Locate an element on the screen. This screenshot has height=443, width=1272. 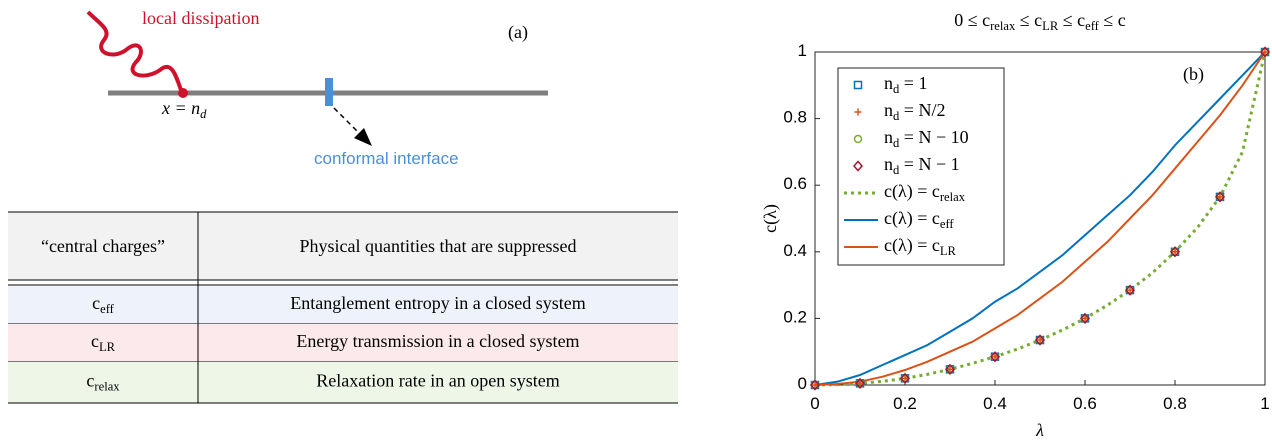
cell-text: ceff​ is located at coordinates (103, 304).